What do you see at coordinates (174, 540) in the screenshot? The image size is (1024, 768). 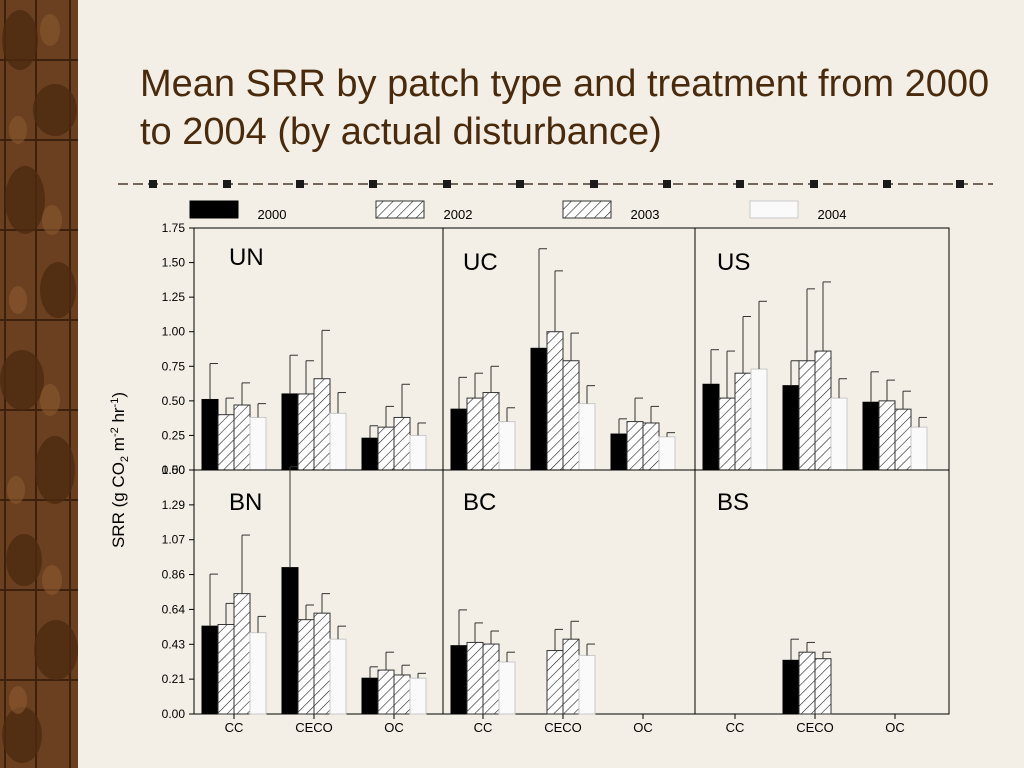 I see `y-tick-label: 1.07` at bounding box center [174, 540].